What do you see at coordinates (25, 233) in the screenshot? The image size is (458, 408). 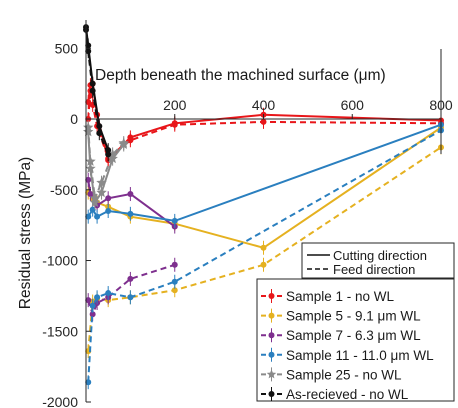 I see `y-axis-label: Residual stress (MPa)` at bounding box center [25, 233].